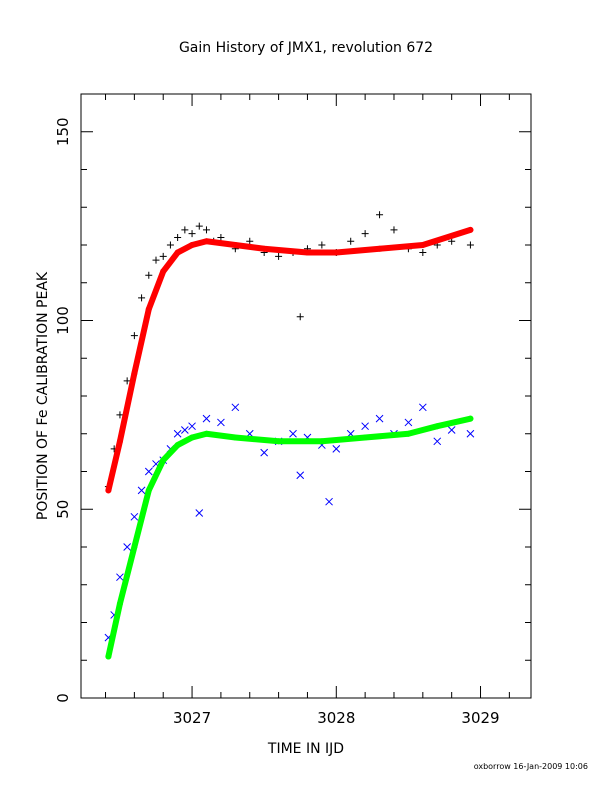 This screenshot has height=792, width=612. What do you see at coordinates (336, 718) in the screenshot?
I see `x-tick-label: 3028` at bounding box center [336, 718].